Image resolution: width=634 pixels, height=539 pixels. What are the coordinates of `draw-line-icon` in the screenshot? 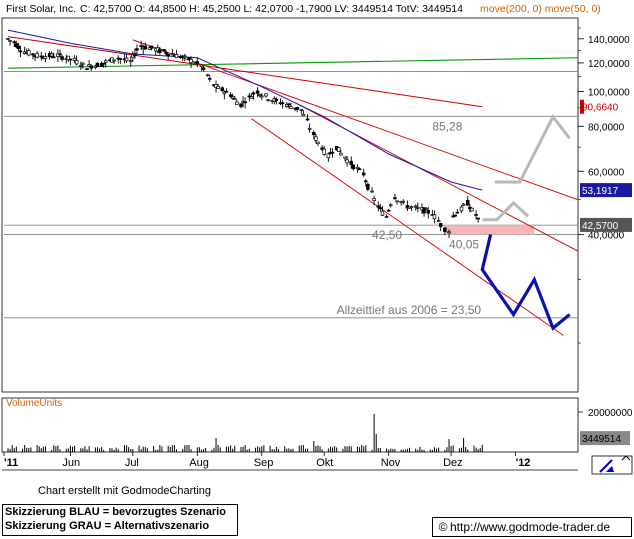 It's located at (606, 466).